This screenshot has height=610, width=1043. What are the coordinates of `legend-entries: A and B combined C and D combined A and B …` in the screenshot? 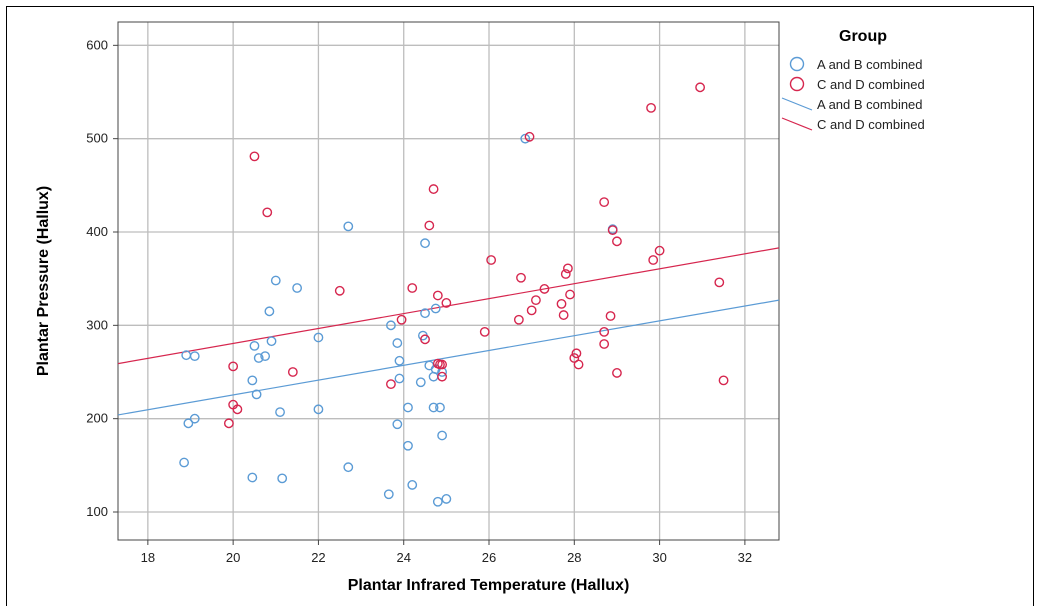 It's located at (853, 94).